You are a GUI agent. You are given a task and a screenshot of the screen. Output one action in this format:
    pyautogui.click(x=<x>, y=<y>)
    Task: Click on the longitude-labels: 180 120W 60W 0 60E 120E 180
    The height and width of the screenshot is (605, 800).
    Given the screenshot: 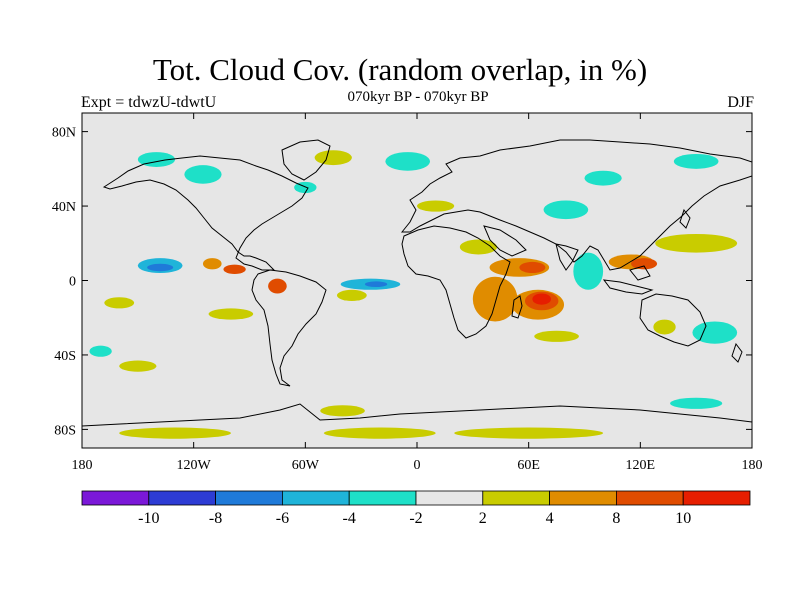 What is the action you would take?
    pyautogui.click(x=417, y=465)
    